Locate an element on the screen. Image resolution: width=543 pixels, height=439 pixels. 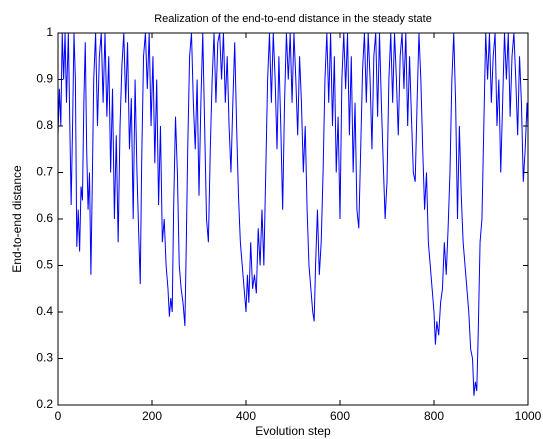
x-axis-label: Evolution step is located at coordinates (293, 431).